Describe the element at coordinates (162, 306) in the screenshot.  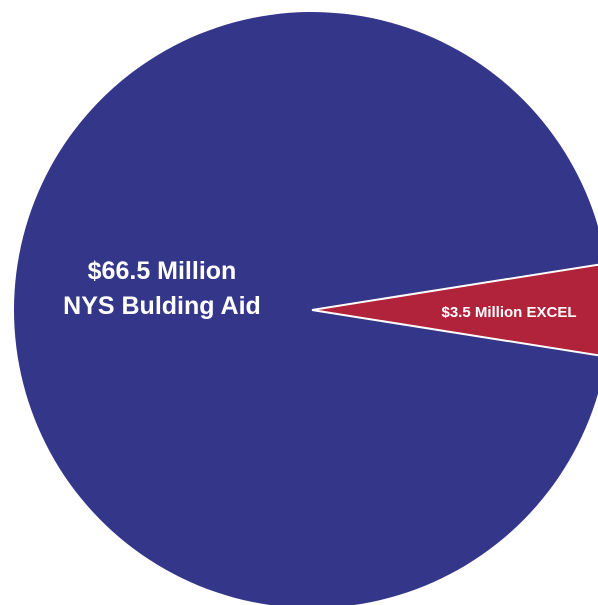
I see `slice-label-building-aid-name: NYS Bulding Aid` at that location.